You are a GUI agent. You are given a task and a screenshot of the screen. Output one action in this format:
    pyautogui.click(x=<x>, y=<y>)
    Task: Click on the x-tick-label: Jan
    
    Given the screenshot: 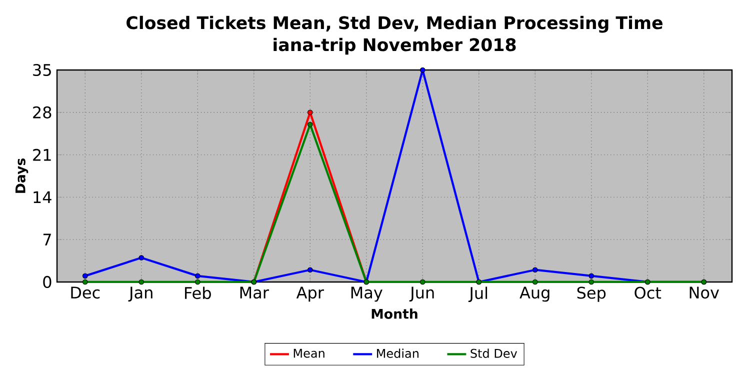 What is the action you would take?
    pyautogui.click(x=140, y=294)
    